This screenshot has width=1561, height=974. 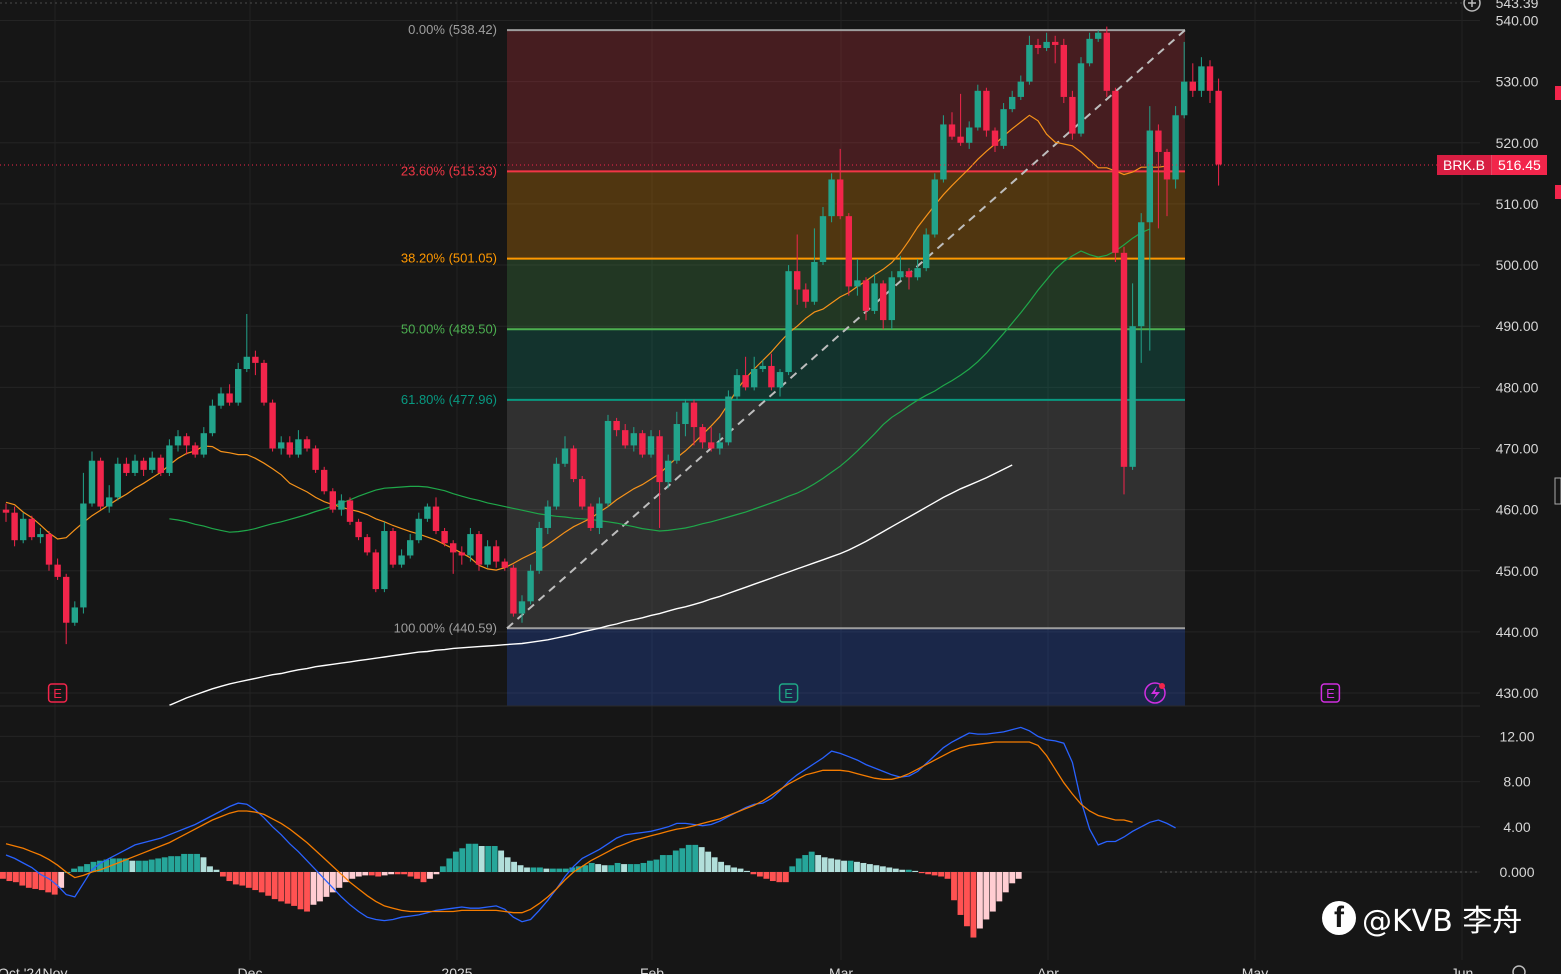 What do you see at coordinates (1557, 491) in the screenshot?
I see `scroll-handle` at bounding box center [1557, 491].